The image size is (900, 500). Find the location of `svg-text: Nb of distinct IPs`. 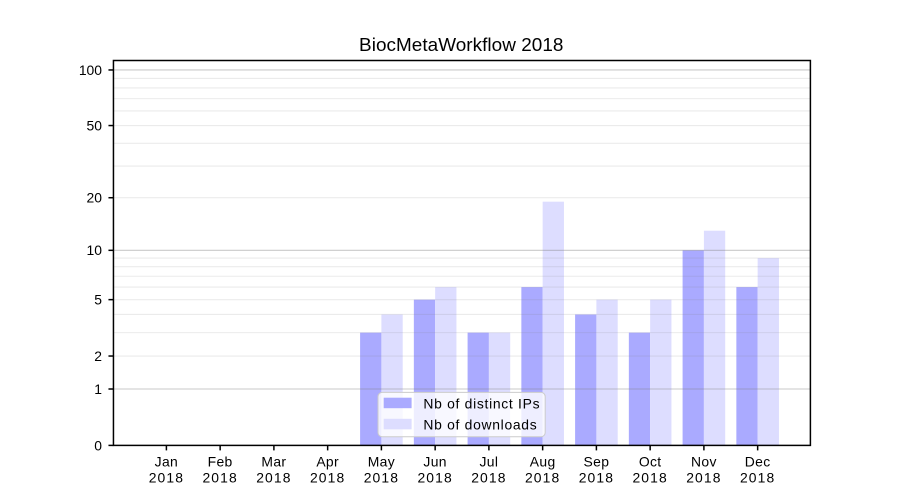

svg-text: Nb of distinct IPs is located at coordinates (481, 403).